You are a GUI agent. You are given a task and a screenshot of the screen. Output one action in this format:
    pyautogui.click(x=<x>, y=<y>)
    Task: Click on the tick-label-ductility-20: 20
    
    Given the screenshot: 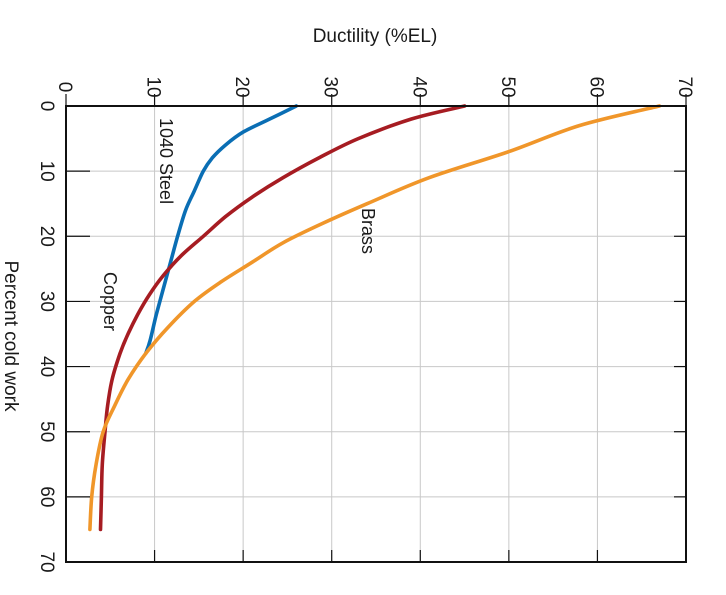 What is the action you would take?
    pyautogui.click(x=241, y=86)
    